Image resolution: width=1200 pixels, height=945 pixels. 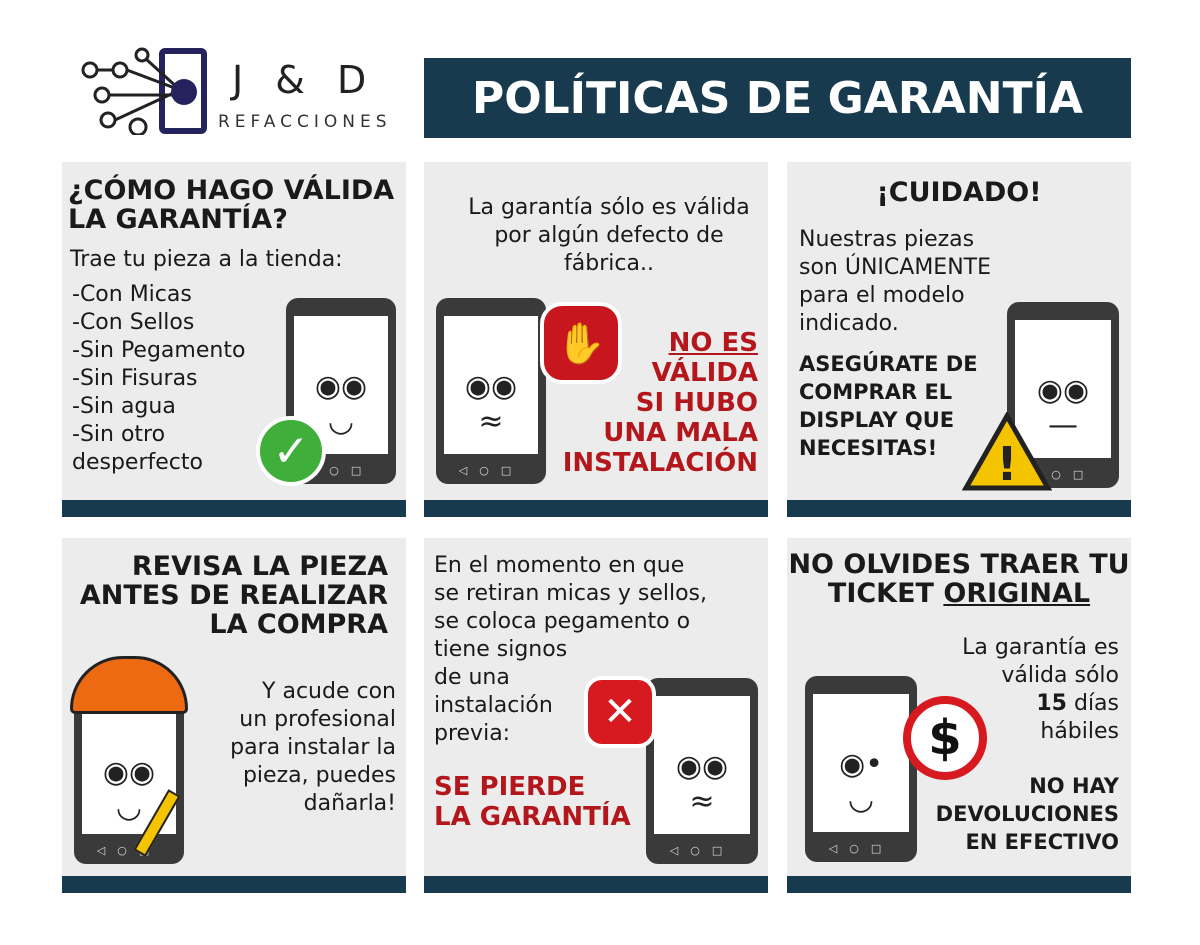 I want to click on phone-with-helmet-icon: ◉◉ ◡ ◁○□, so click(x=129, y=776).